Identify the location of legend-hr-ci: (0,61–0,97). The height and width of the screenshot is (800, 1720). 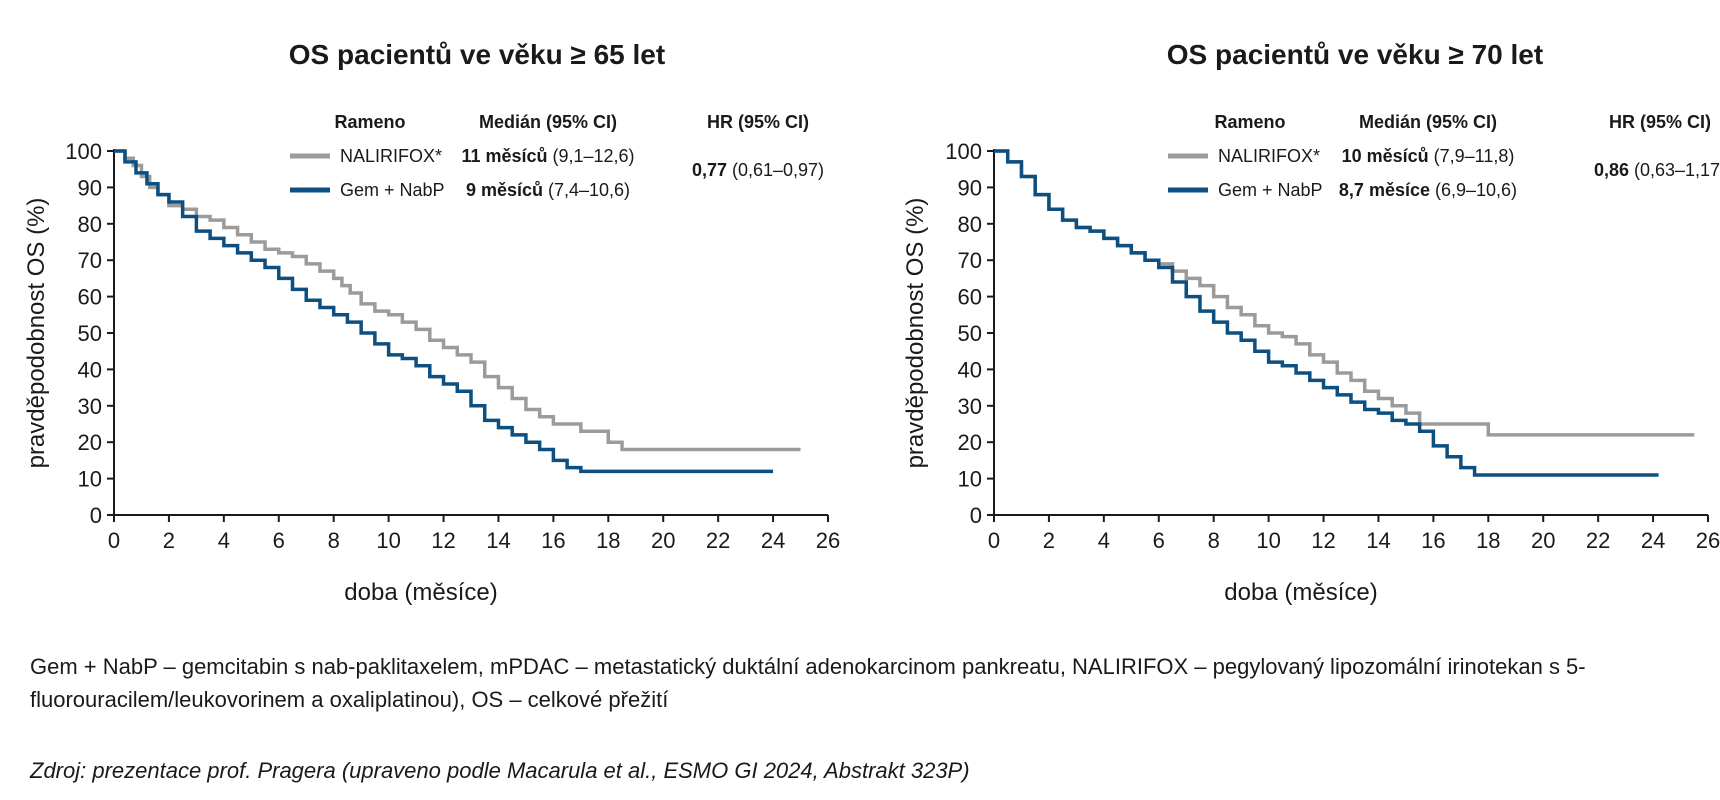
(775, 170).